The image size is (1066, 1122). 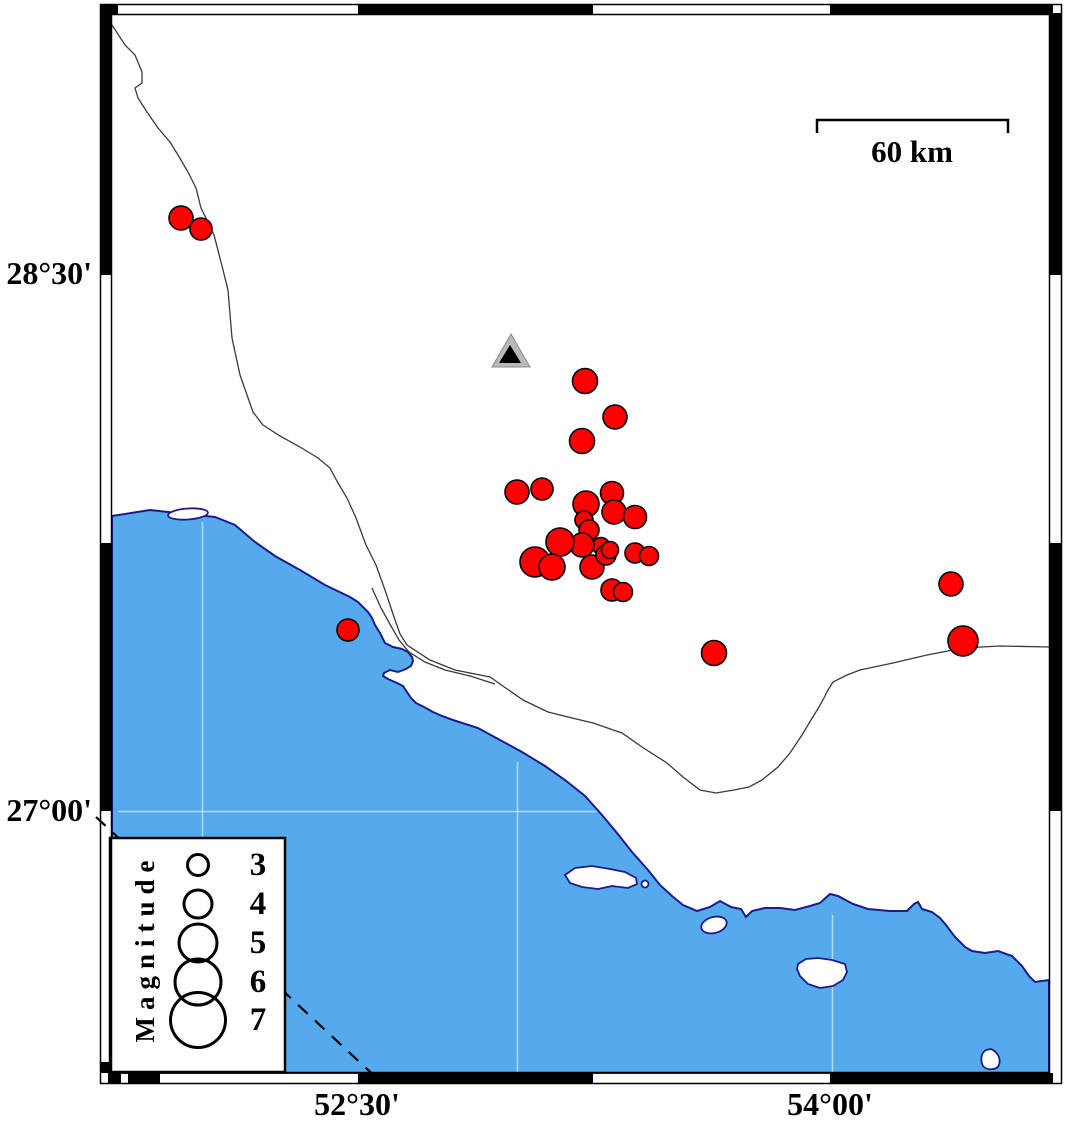 What do you see at coordinates (145, 948) in the screenshot?
I see `legend-title: Magnitude` at bounding box center [145, 948].